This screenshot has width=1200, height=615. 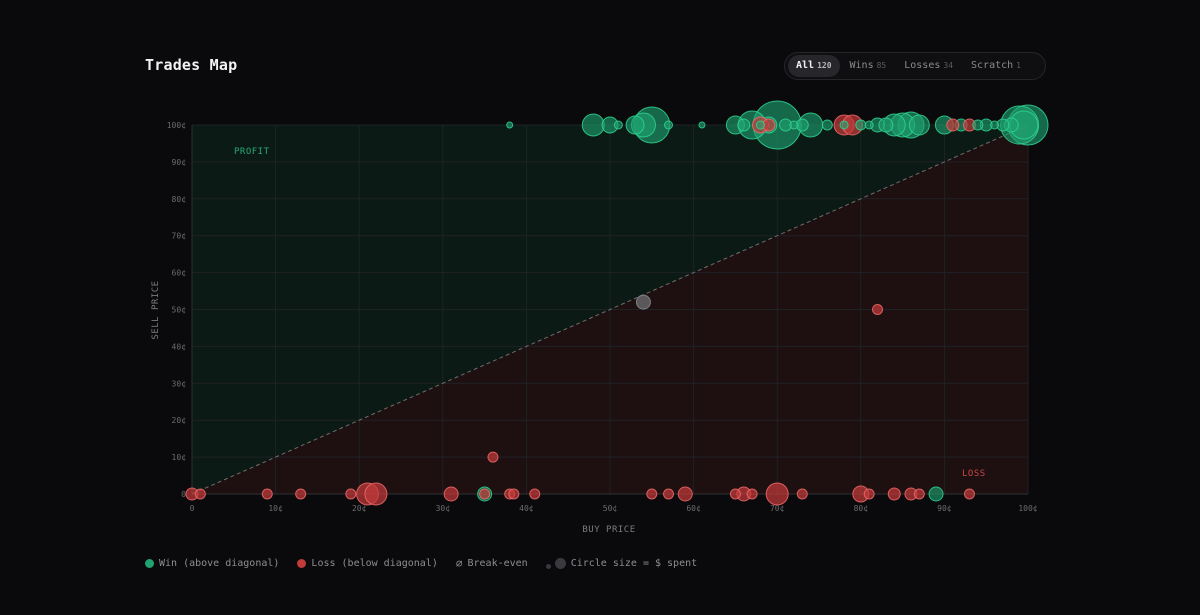 I want to click on scratch-point, so click(x=643, y=302).